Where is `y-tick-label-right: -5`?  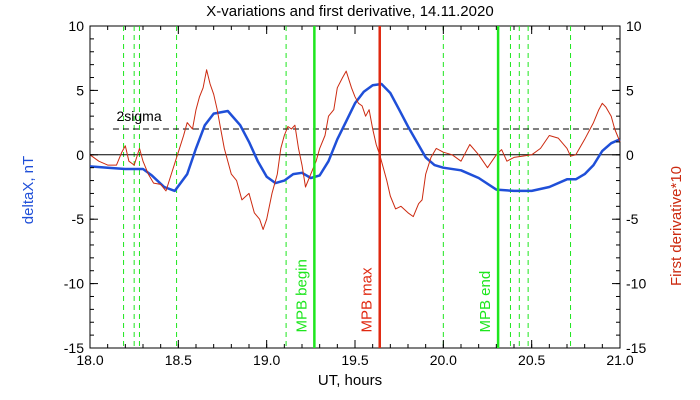 y-tick-label-right: -5 is located at coordinates (632, 219).